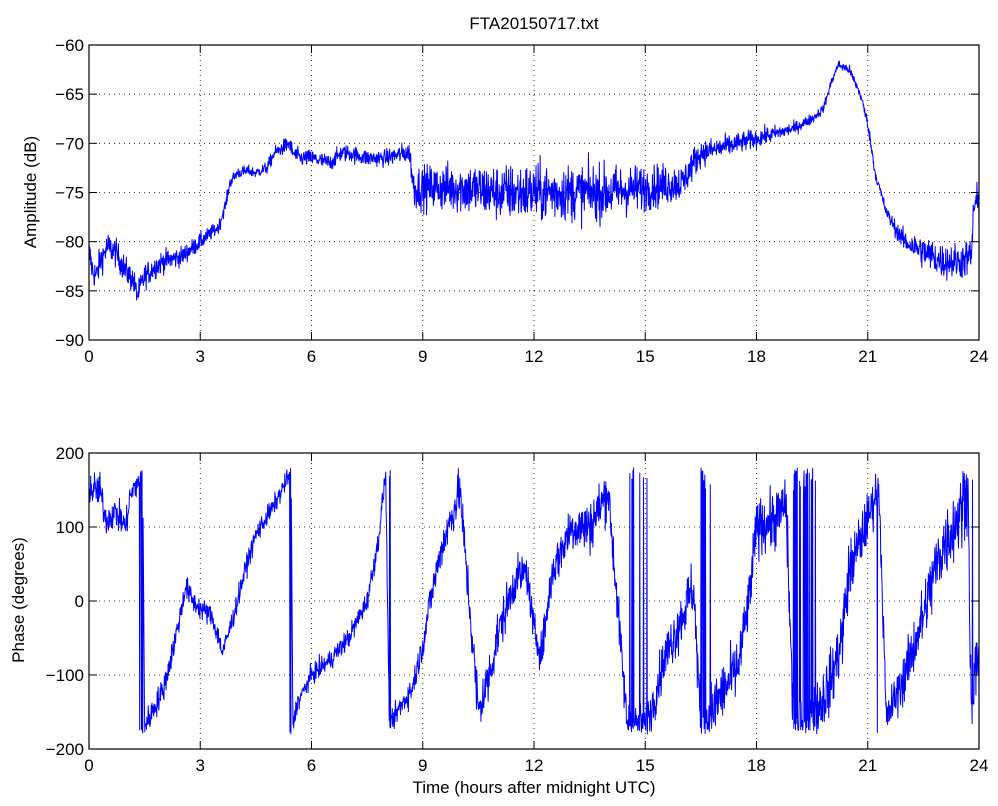 The image size is (998, 806). What do you see at coordinates (70, 527) in the screenshot?
I see `y-tick-label: 100` at bounding box center [70, 527].